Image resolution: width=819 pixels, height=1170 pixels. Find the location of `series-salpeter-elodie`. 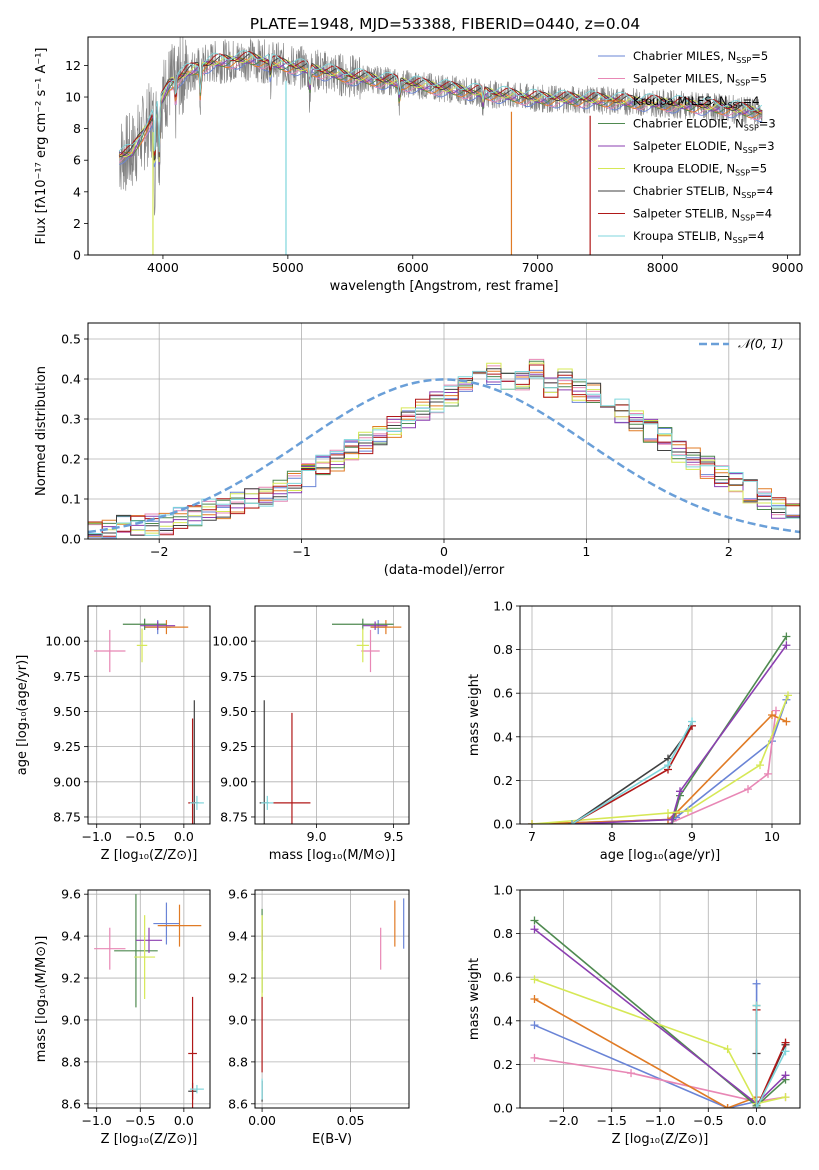

series-salpeter-elodie is located at coordinates (441, 110).